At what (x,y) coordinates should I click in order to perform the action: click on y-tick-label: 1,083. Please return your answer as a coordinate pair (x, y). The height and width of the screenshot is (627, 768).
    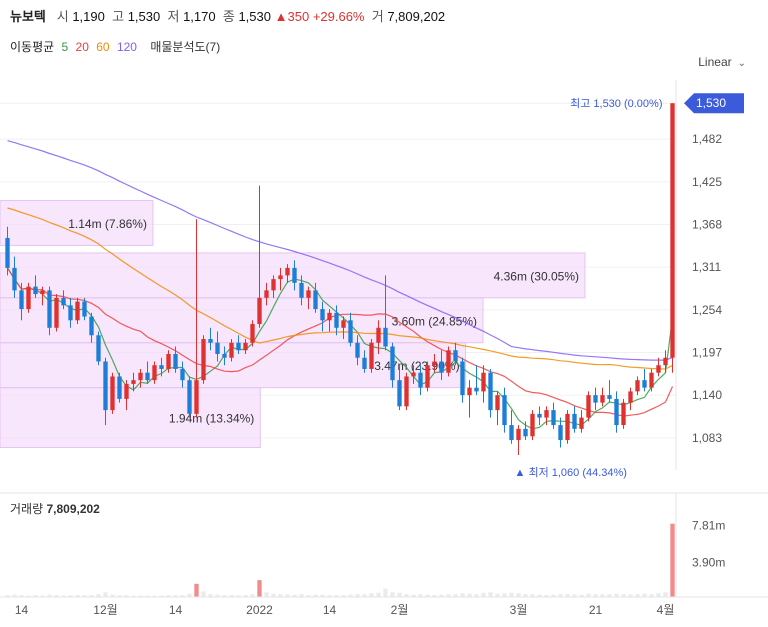
    Looking at the image, I should click on (707, 438).